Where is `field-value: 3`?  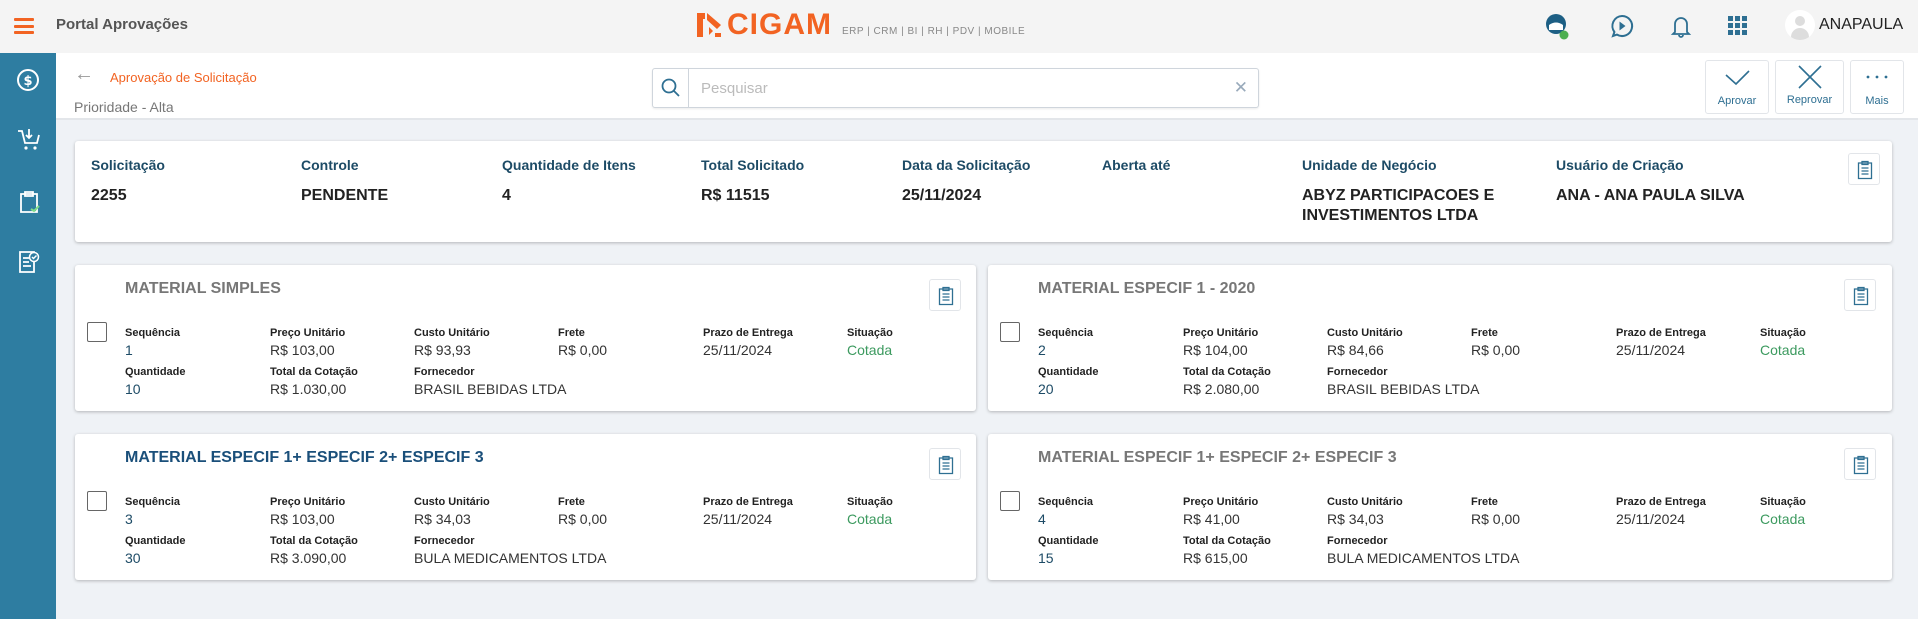 field-value: 3 is located at coordinates (129, 519).